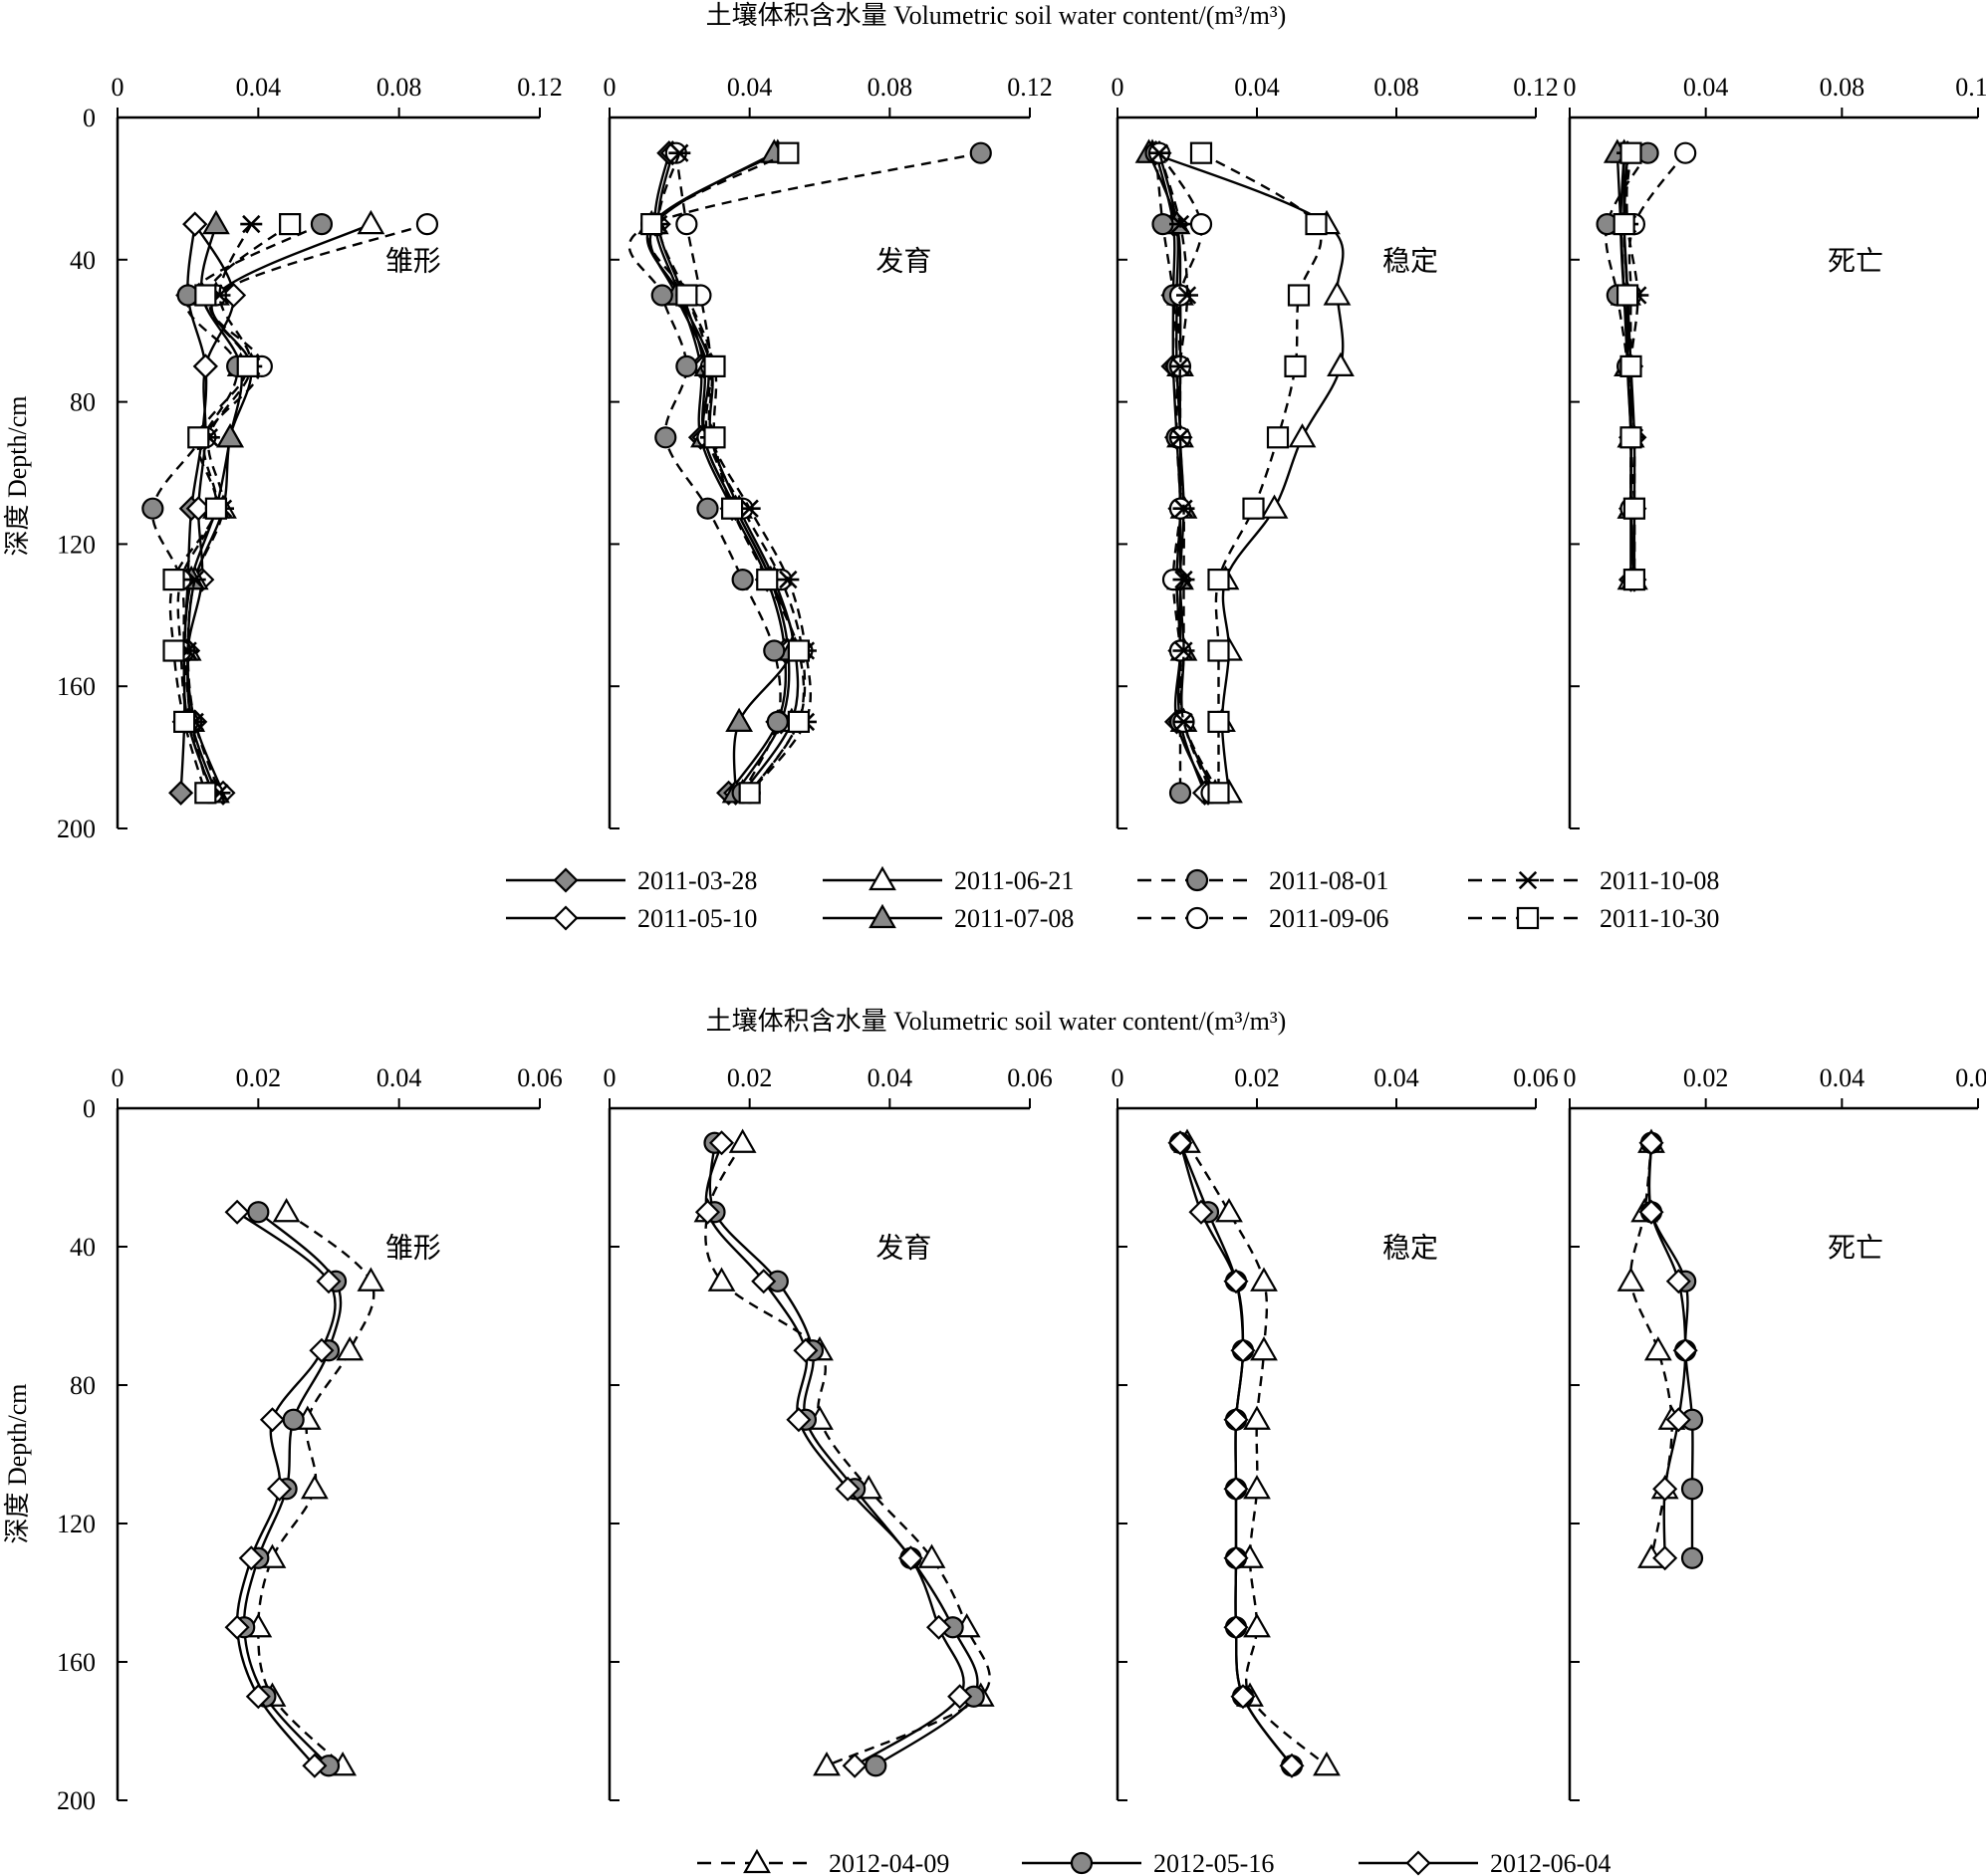  What do you see at coordinates (631, 918) in the screenshot?
I see `legend-item: 2011-05-10` at bounding box center [631, 918].